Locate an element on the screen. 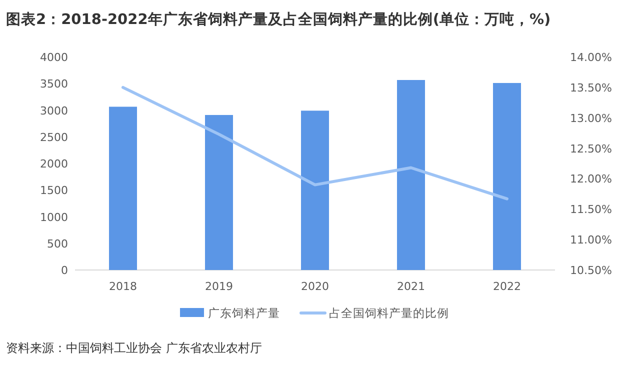 The height and width of the screenshot is (368, 621). y-tick-label: 3000 is located at coordinates (54, 111).